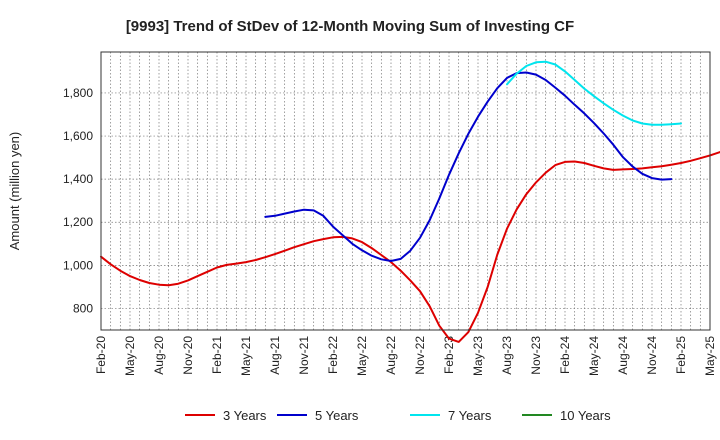 The image size is (720, 440). Describe the element at coordinates (398, 415) in the screenshot. I see `legend: 3 Years 5 Years 7 Years 10 Years` at that location.